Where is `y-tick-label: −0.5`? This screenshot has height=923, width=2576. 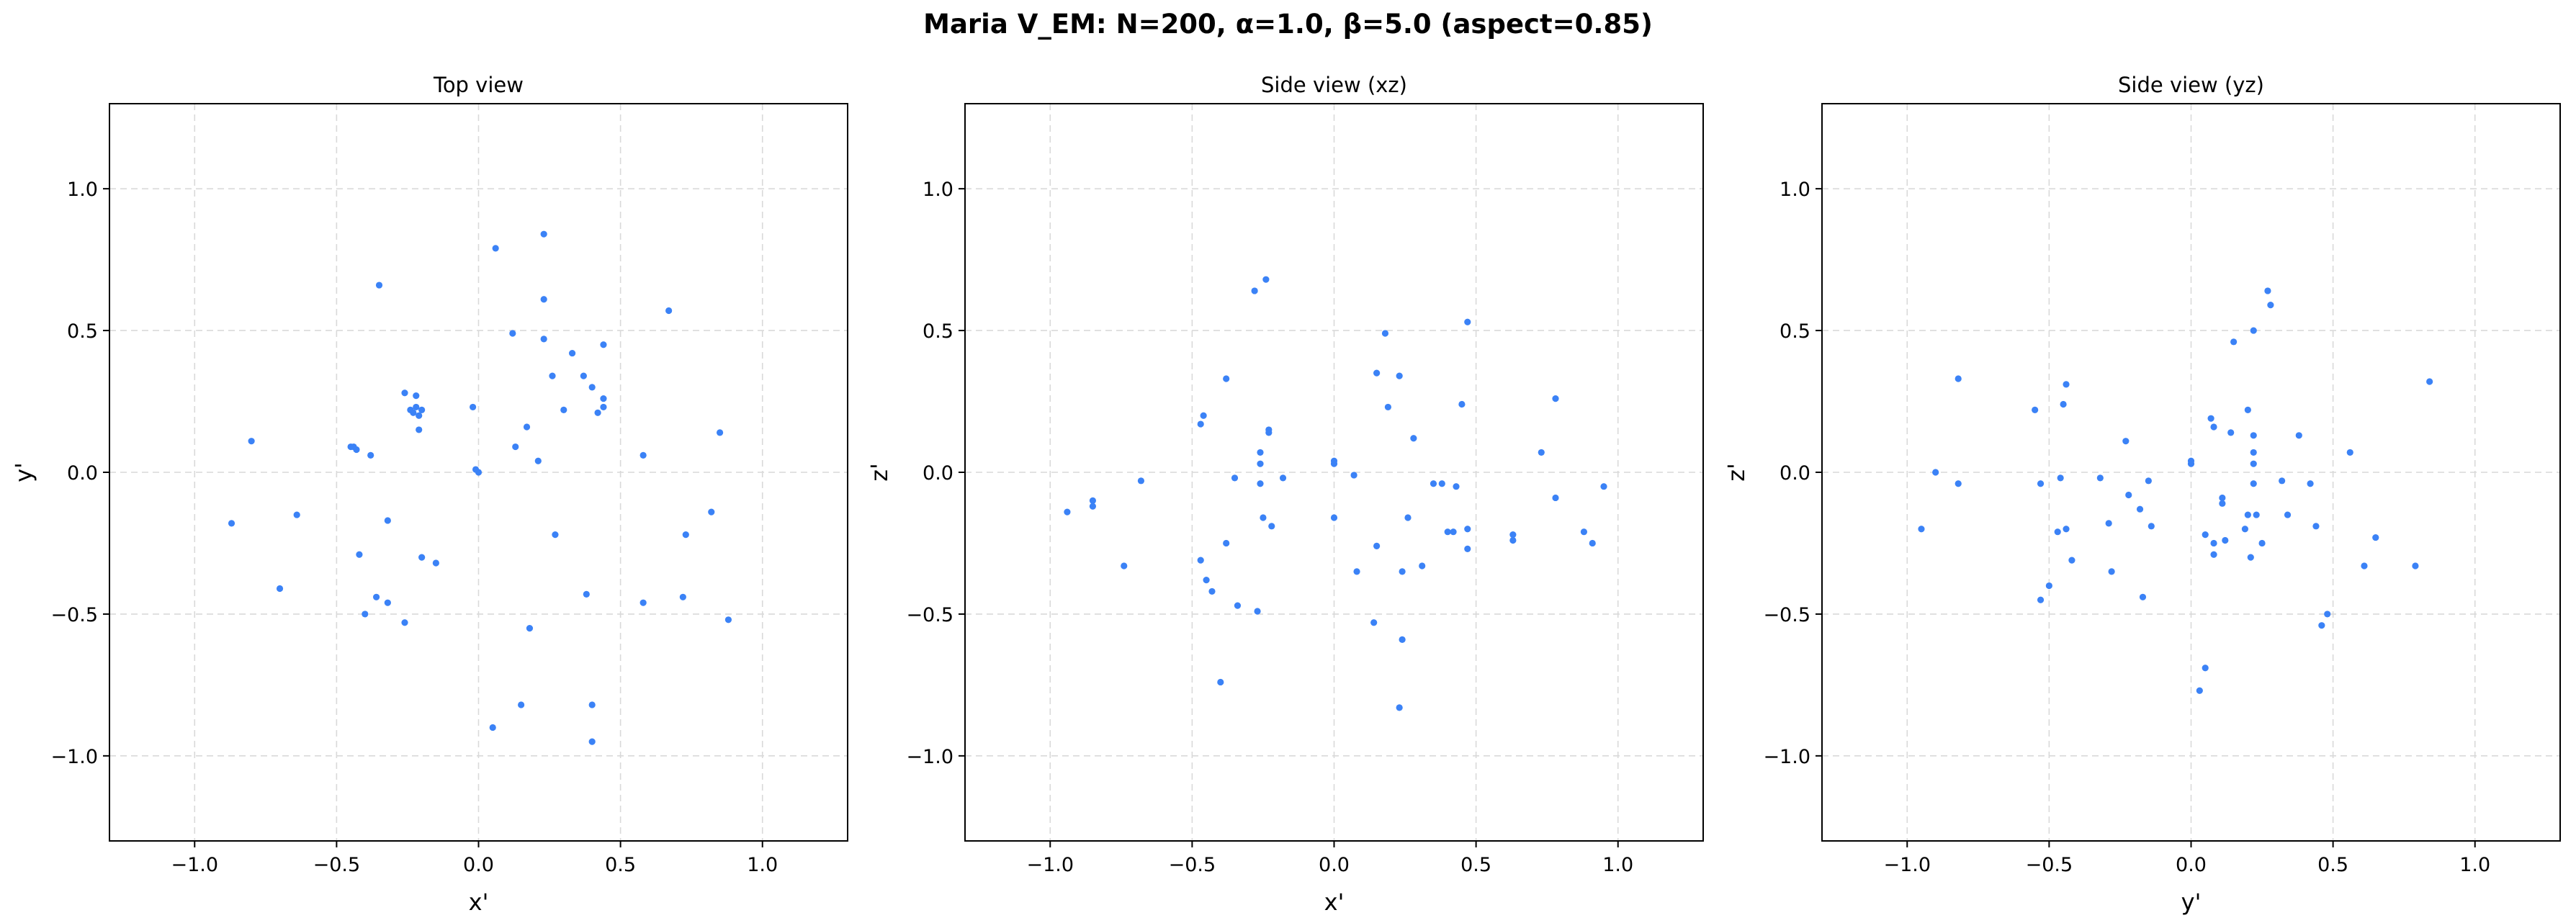 y-tick-label: −0.5 is located at coordinates (929, 615).